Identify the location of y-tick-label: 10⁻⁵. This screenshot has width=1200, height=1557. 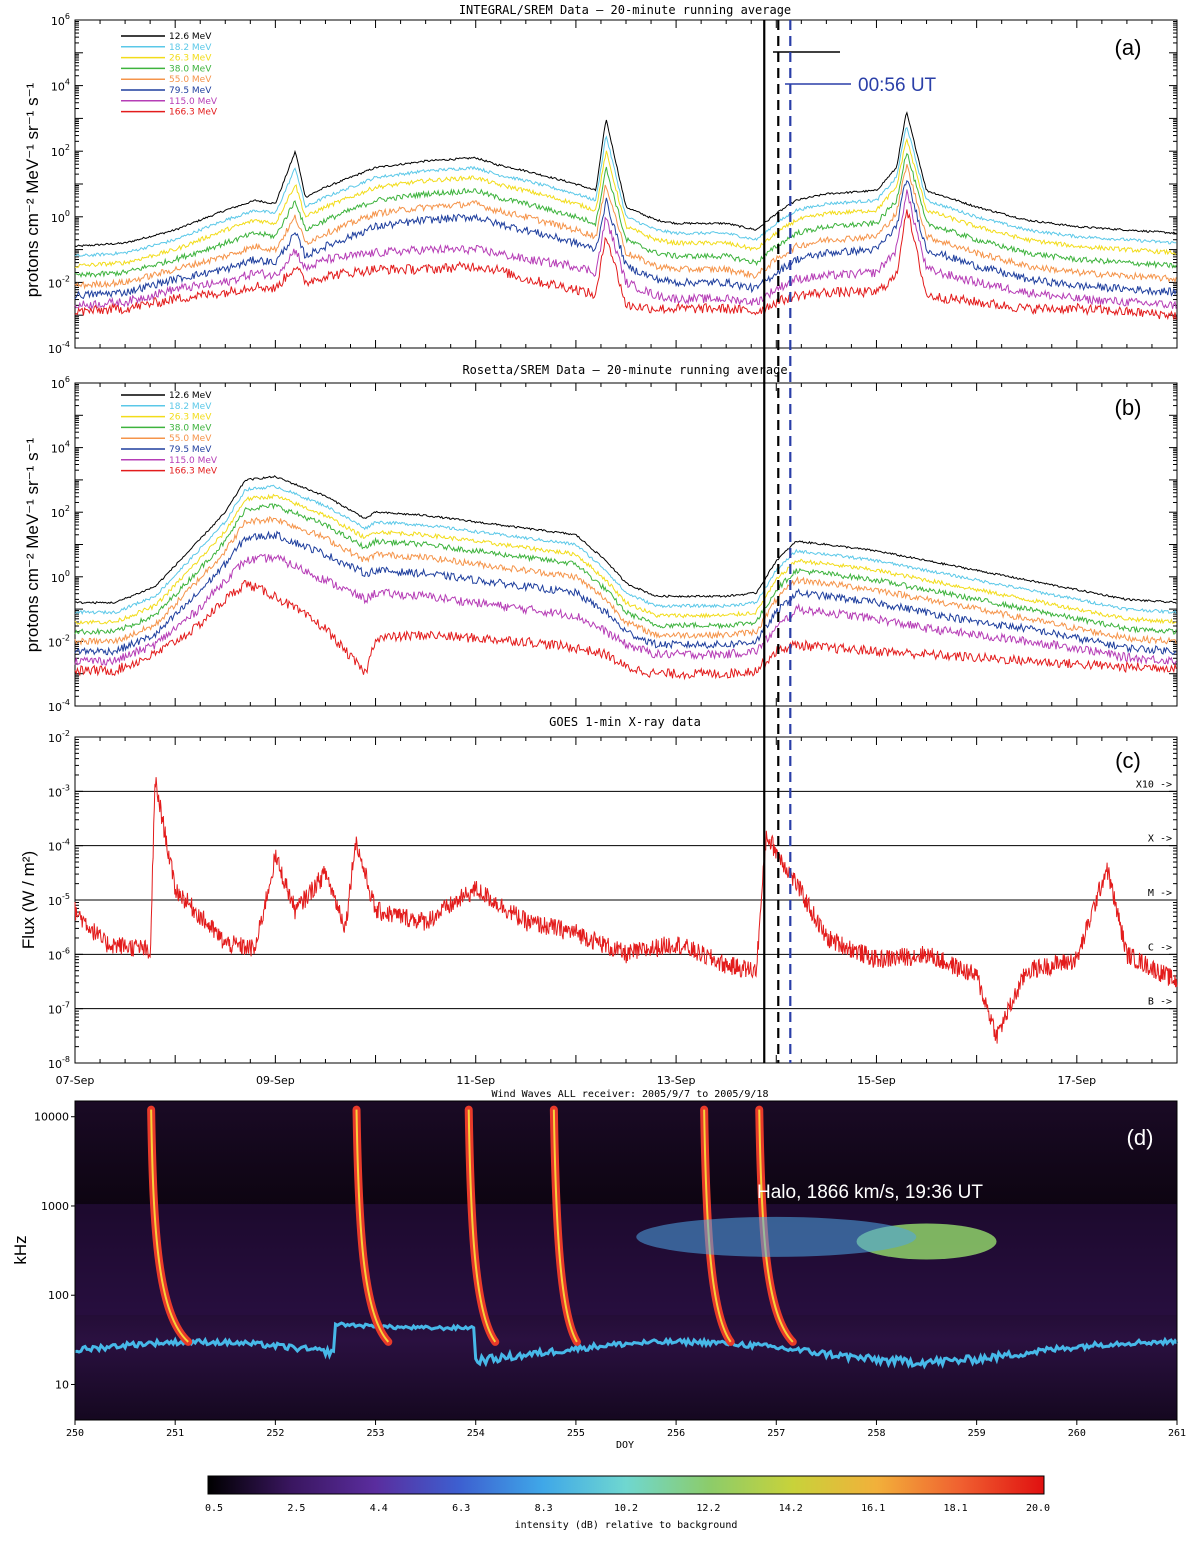
(59, 900).